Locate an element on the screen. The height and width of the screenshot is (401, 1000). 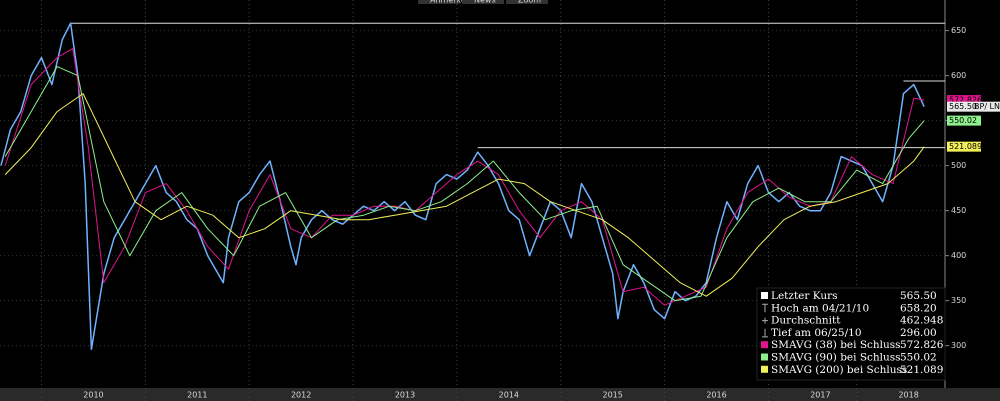
x-tick-label: 2015 is located at coordinates (613, 395).